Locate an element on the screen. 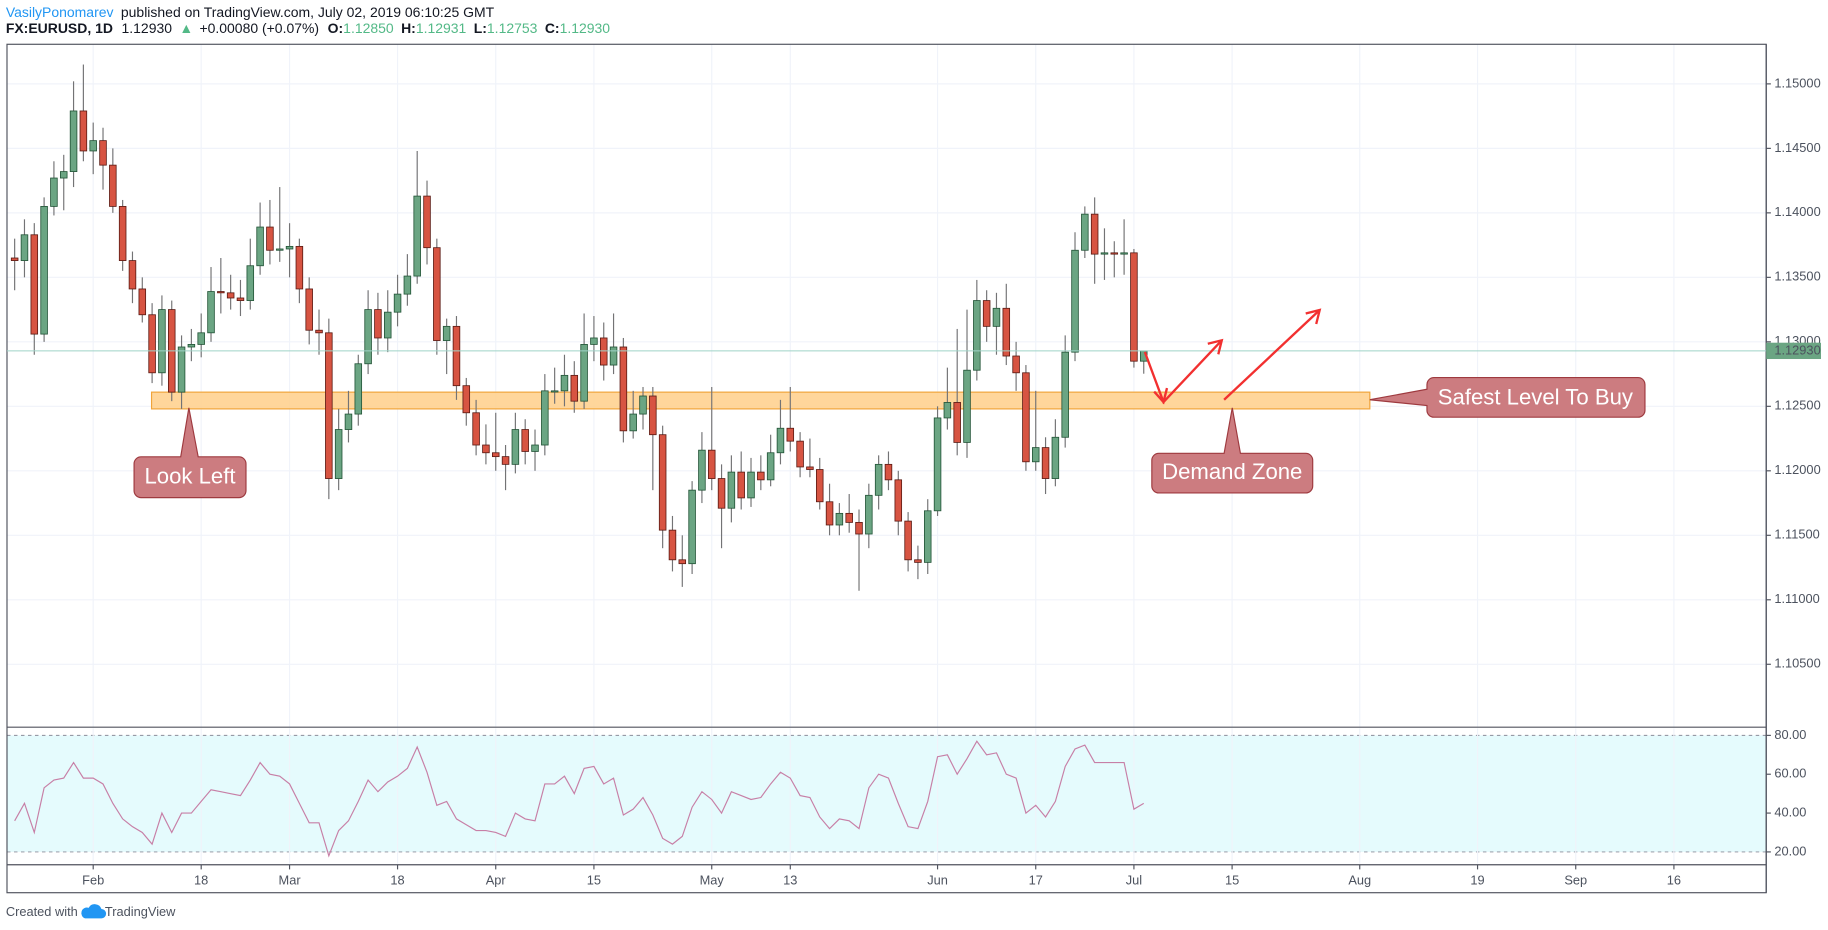  y-tick-label: 1.12500 is located at coordinates (1797, 405).